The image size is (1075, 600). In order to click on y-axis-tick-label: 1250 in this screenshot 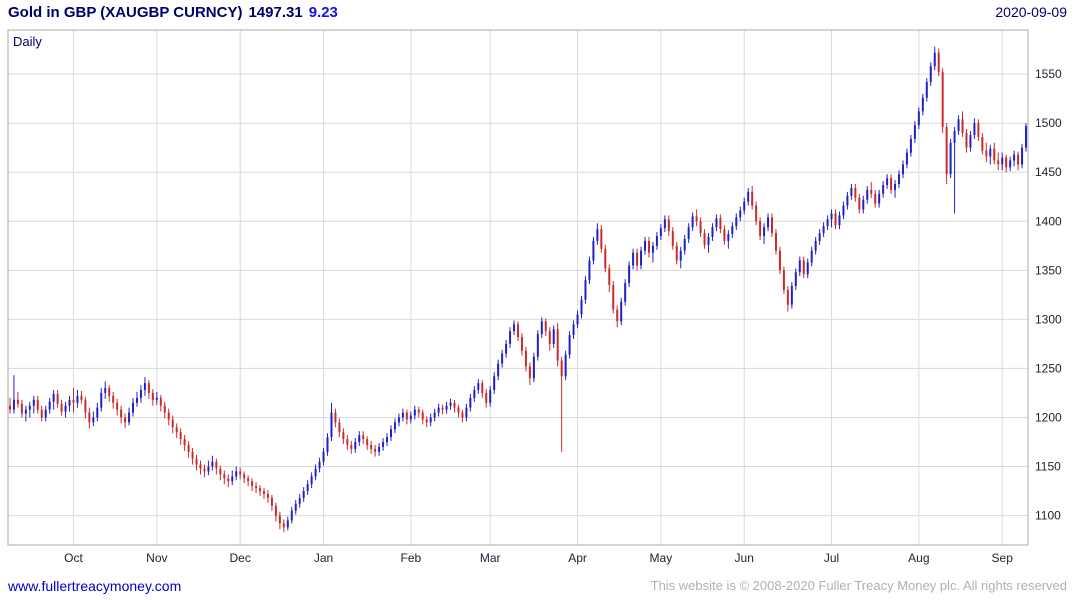, I will do `click(1048, 368)`.